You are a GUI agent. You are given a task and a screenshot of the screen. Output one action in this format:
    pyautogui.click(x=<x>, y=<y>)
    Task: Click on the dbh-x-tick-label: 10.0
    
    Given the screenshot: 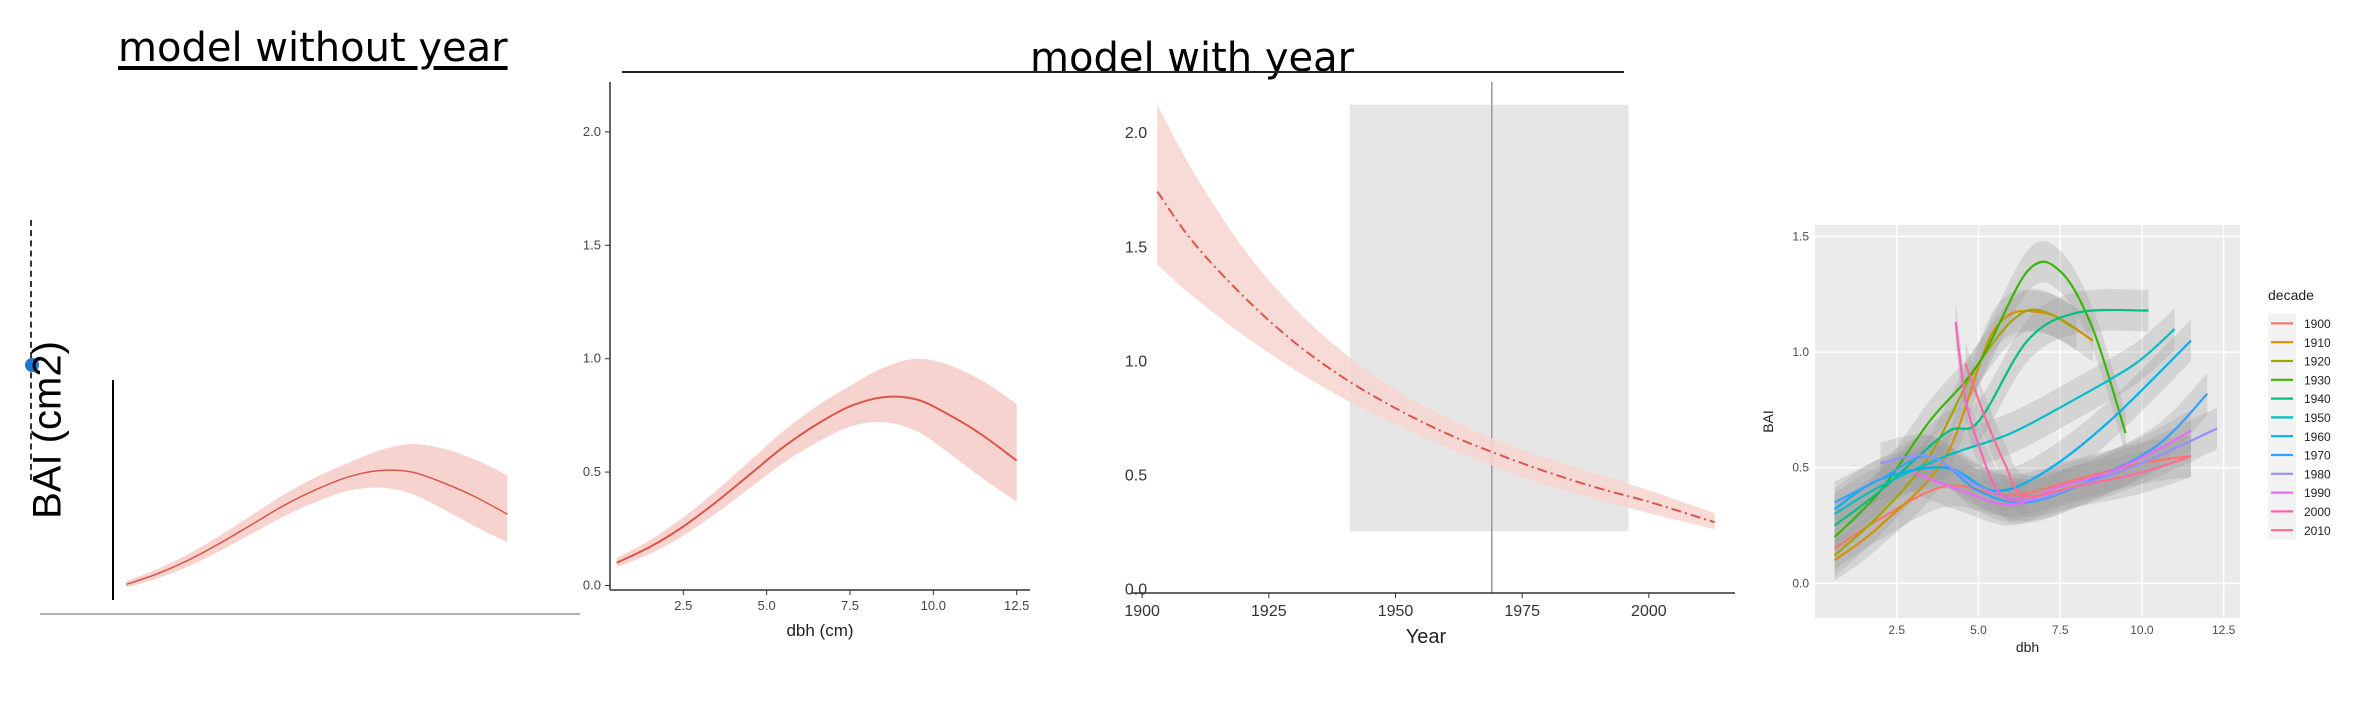 What is the action you would take?
    pyautogui.click(x=933, y=605)
    